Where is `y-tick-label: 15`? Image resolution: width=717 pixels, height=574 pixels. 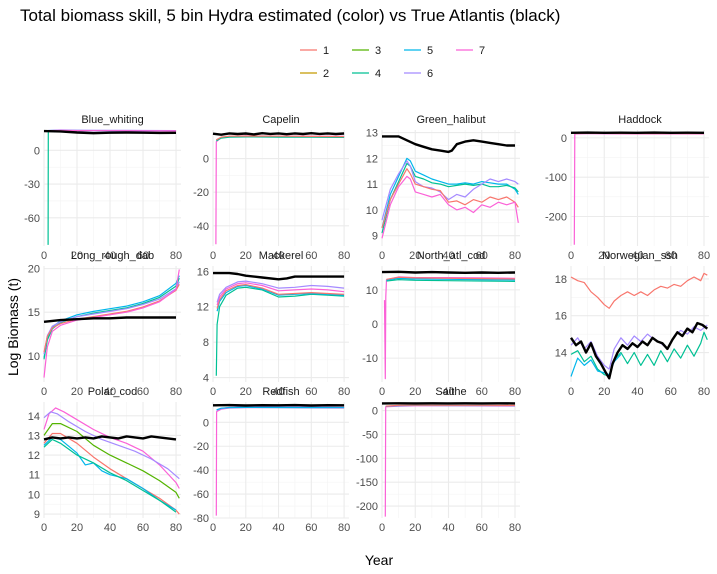
y-tick-label: 15 is located at coordinates (34, 313).